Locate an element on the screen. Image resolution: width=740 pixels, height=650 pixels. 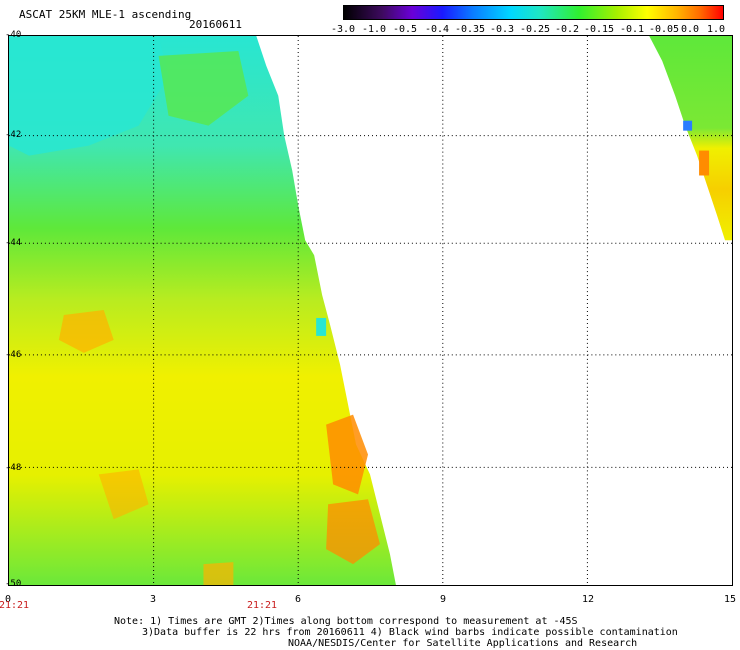
swath-green-patch is located at coordinates (203, 88).